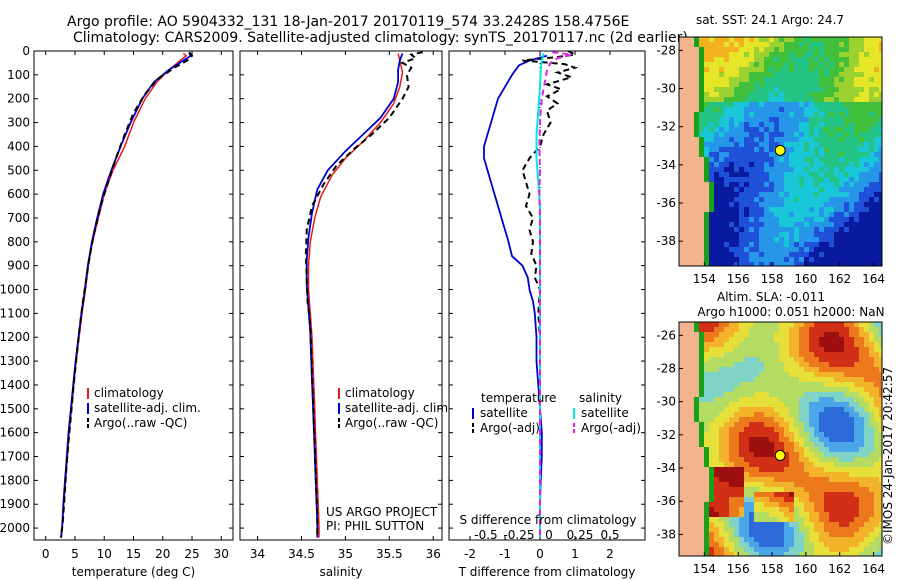  I want to click on x-tick-label: 35.5, so click(389, 554).